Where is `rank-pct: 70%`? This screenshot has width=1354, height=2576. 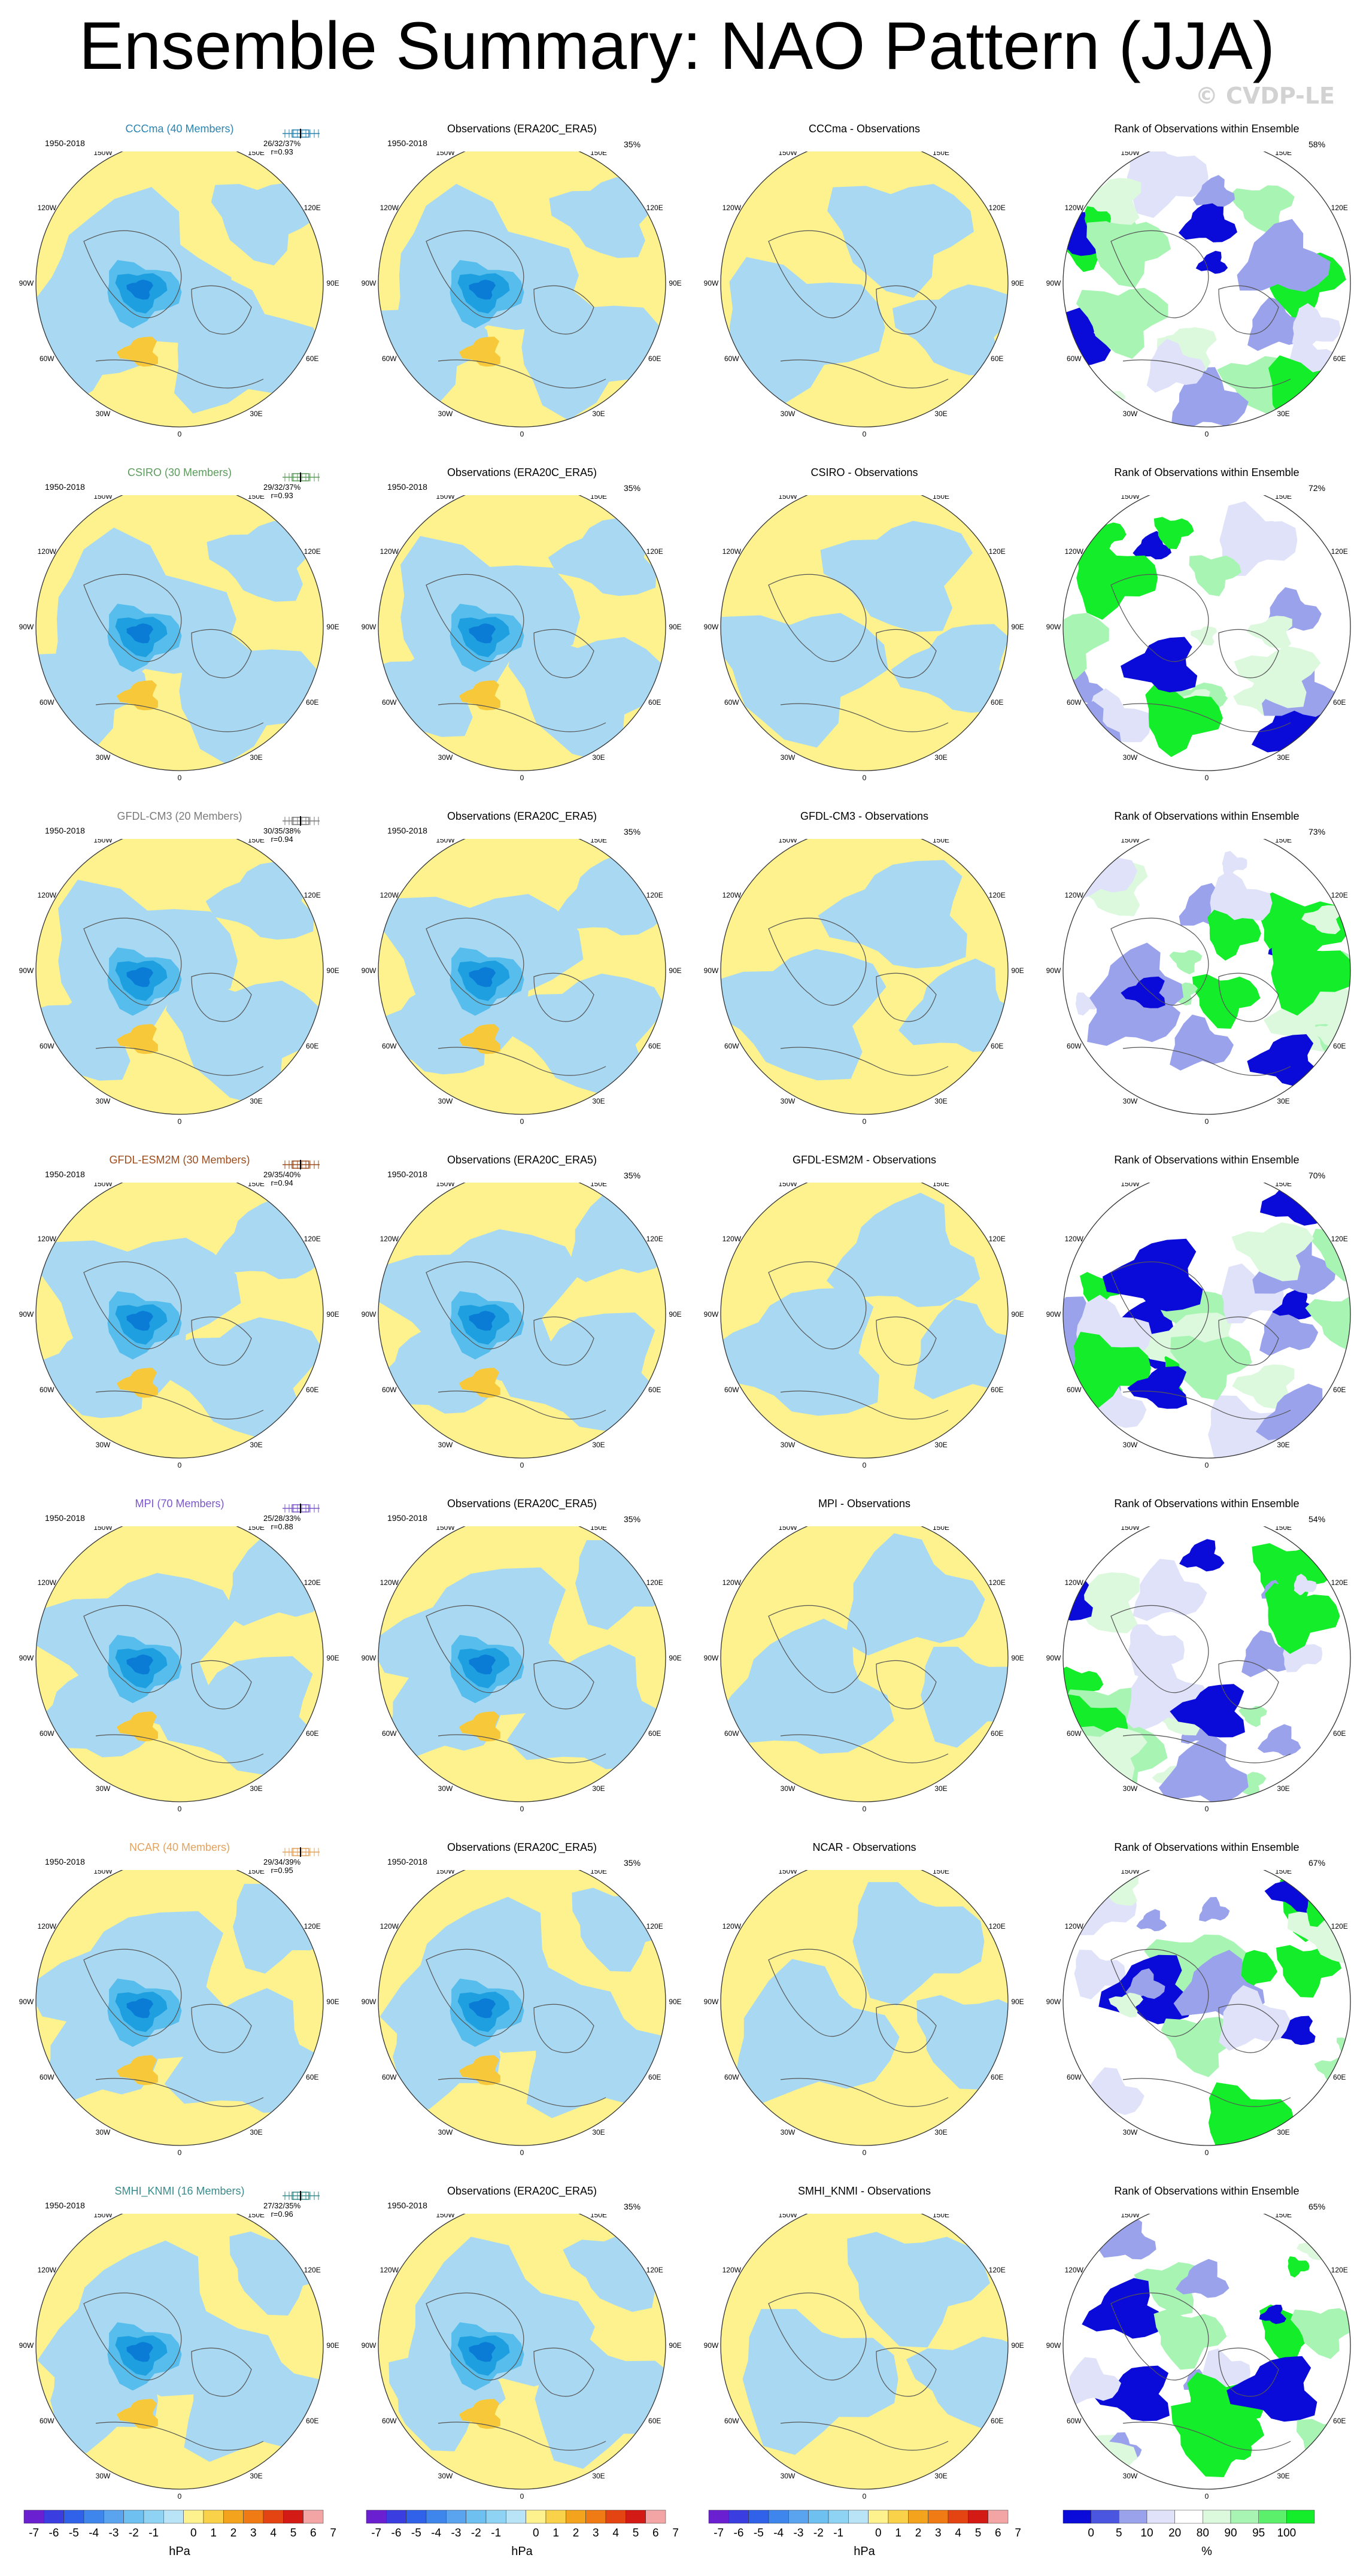 rank-pct: 70% is located at coordinates (1317, 1175).